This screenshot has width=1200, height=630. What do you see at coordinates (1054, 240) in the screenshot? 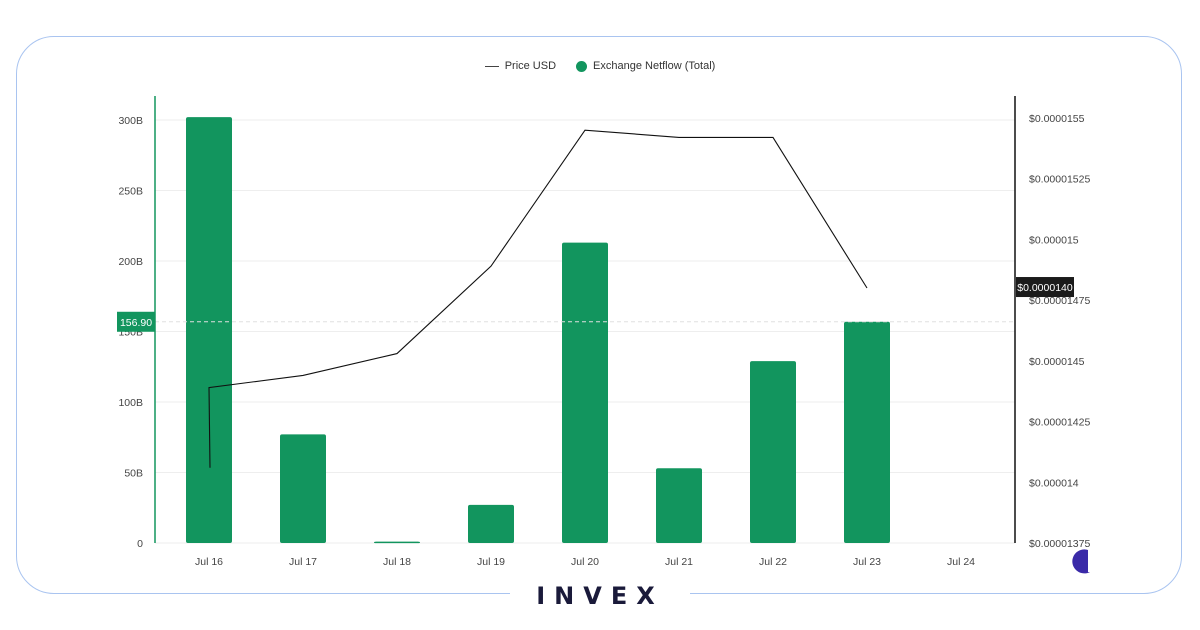
I see `right-tick-label: $0.000015` at bounding box center [1054, 240].